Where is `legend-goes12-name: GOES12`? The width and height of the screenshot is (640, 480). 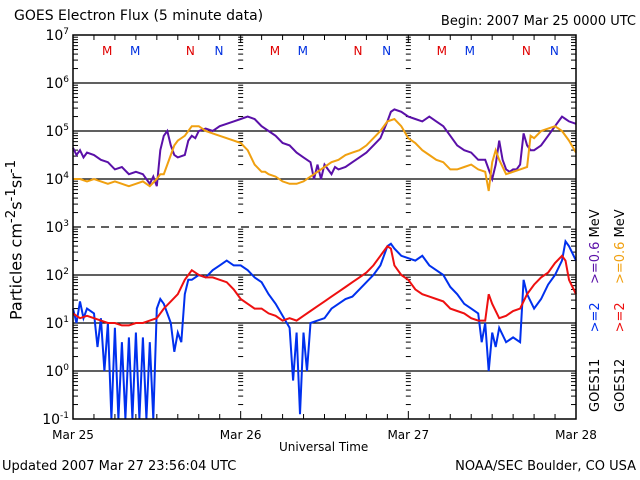 legend-goes12-name: GOES12 is located at coordinates (620, 385).